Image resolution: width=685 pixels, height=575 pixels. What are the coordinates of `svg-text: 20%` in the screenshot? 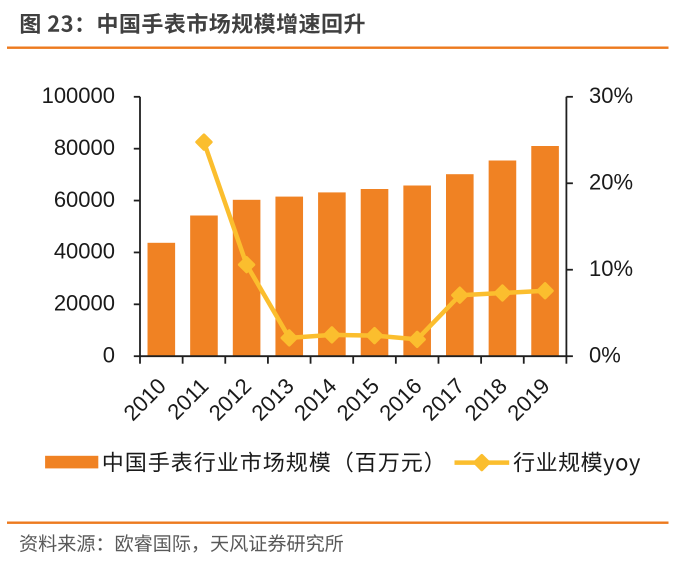 It's located at (611, 182).